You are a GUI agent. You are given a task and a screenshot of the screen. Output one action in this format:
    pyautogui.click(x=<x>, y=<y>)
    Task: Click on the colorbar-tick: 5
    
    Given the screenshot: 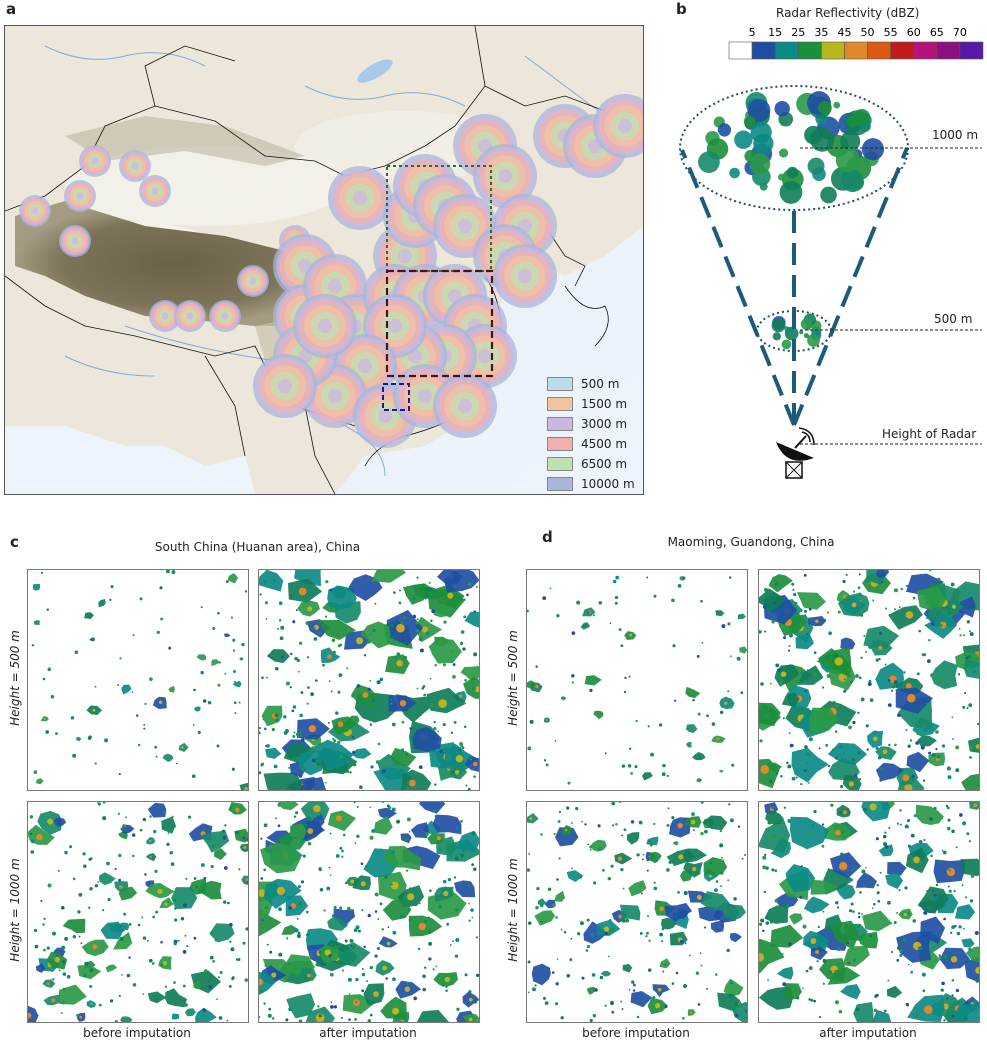 What is the action you would take?
    pyautogui.click(x=752, y=32)
    